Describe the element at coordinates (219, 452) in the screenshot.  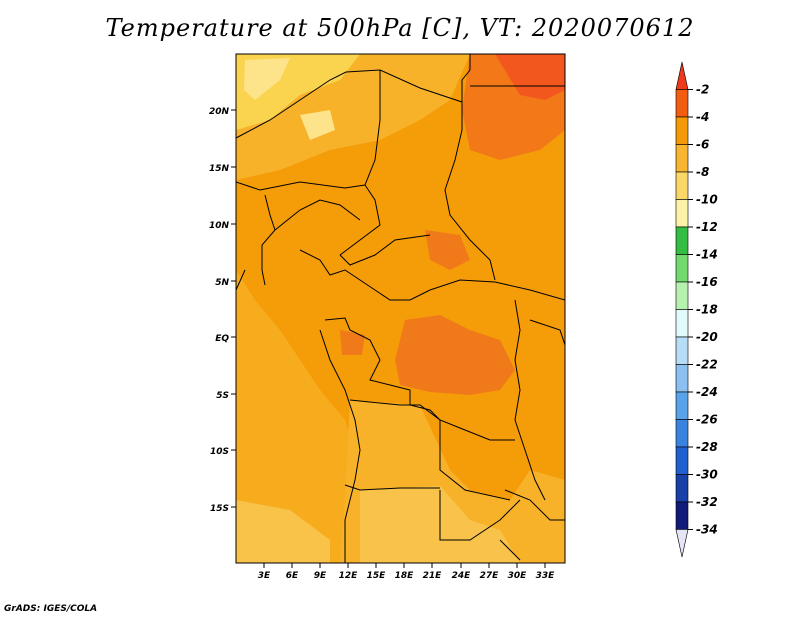
I see `lat-label: 10S` at that location.